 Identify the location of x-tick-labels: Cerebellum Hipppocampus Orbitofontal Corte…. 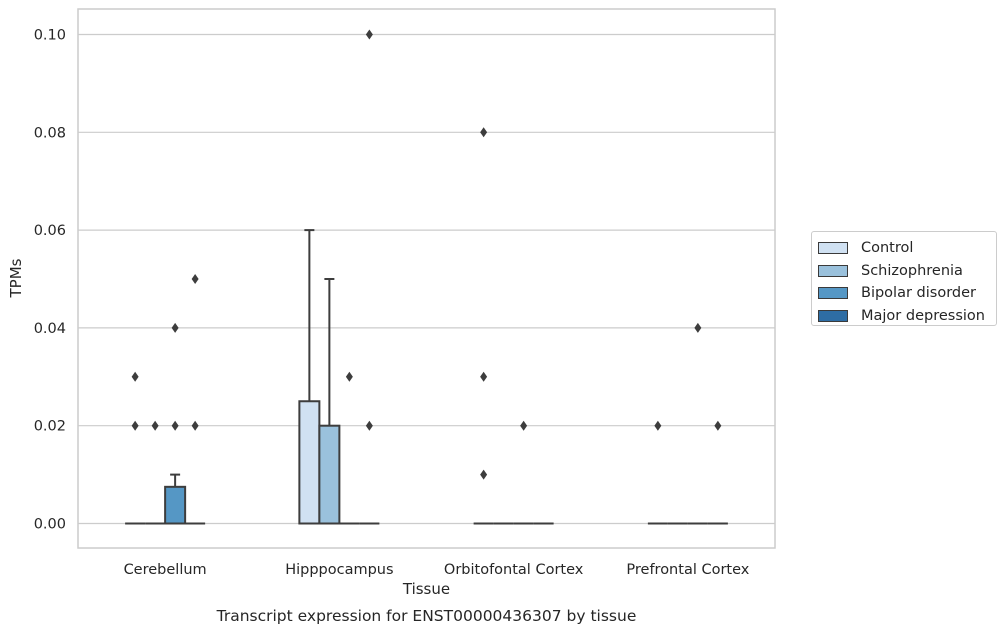
(437, 570).